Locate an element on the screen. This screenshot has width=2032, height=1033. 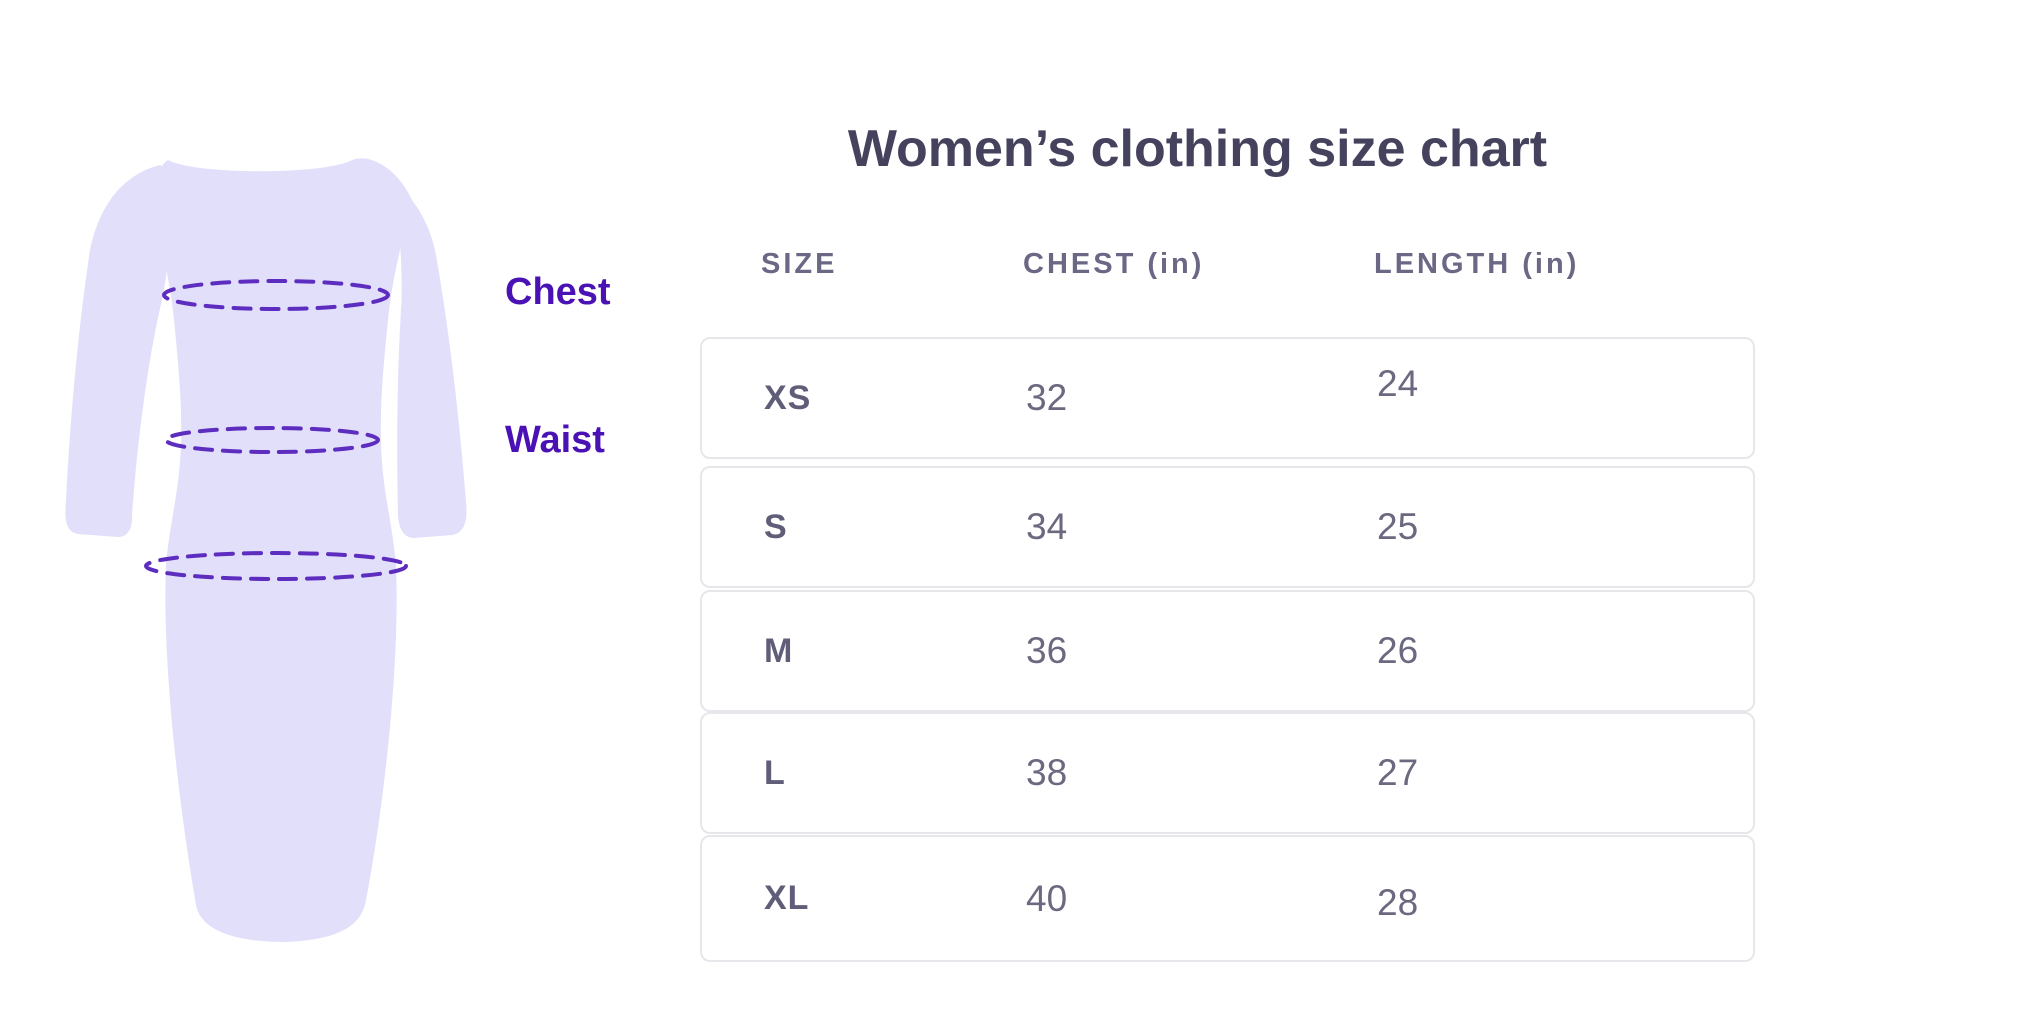
chest-cell: 34 is located at coordinates (1047, 526).